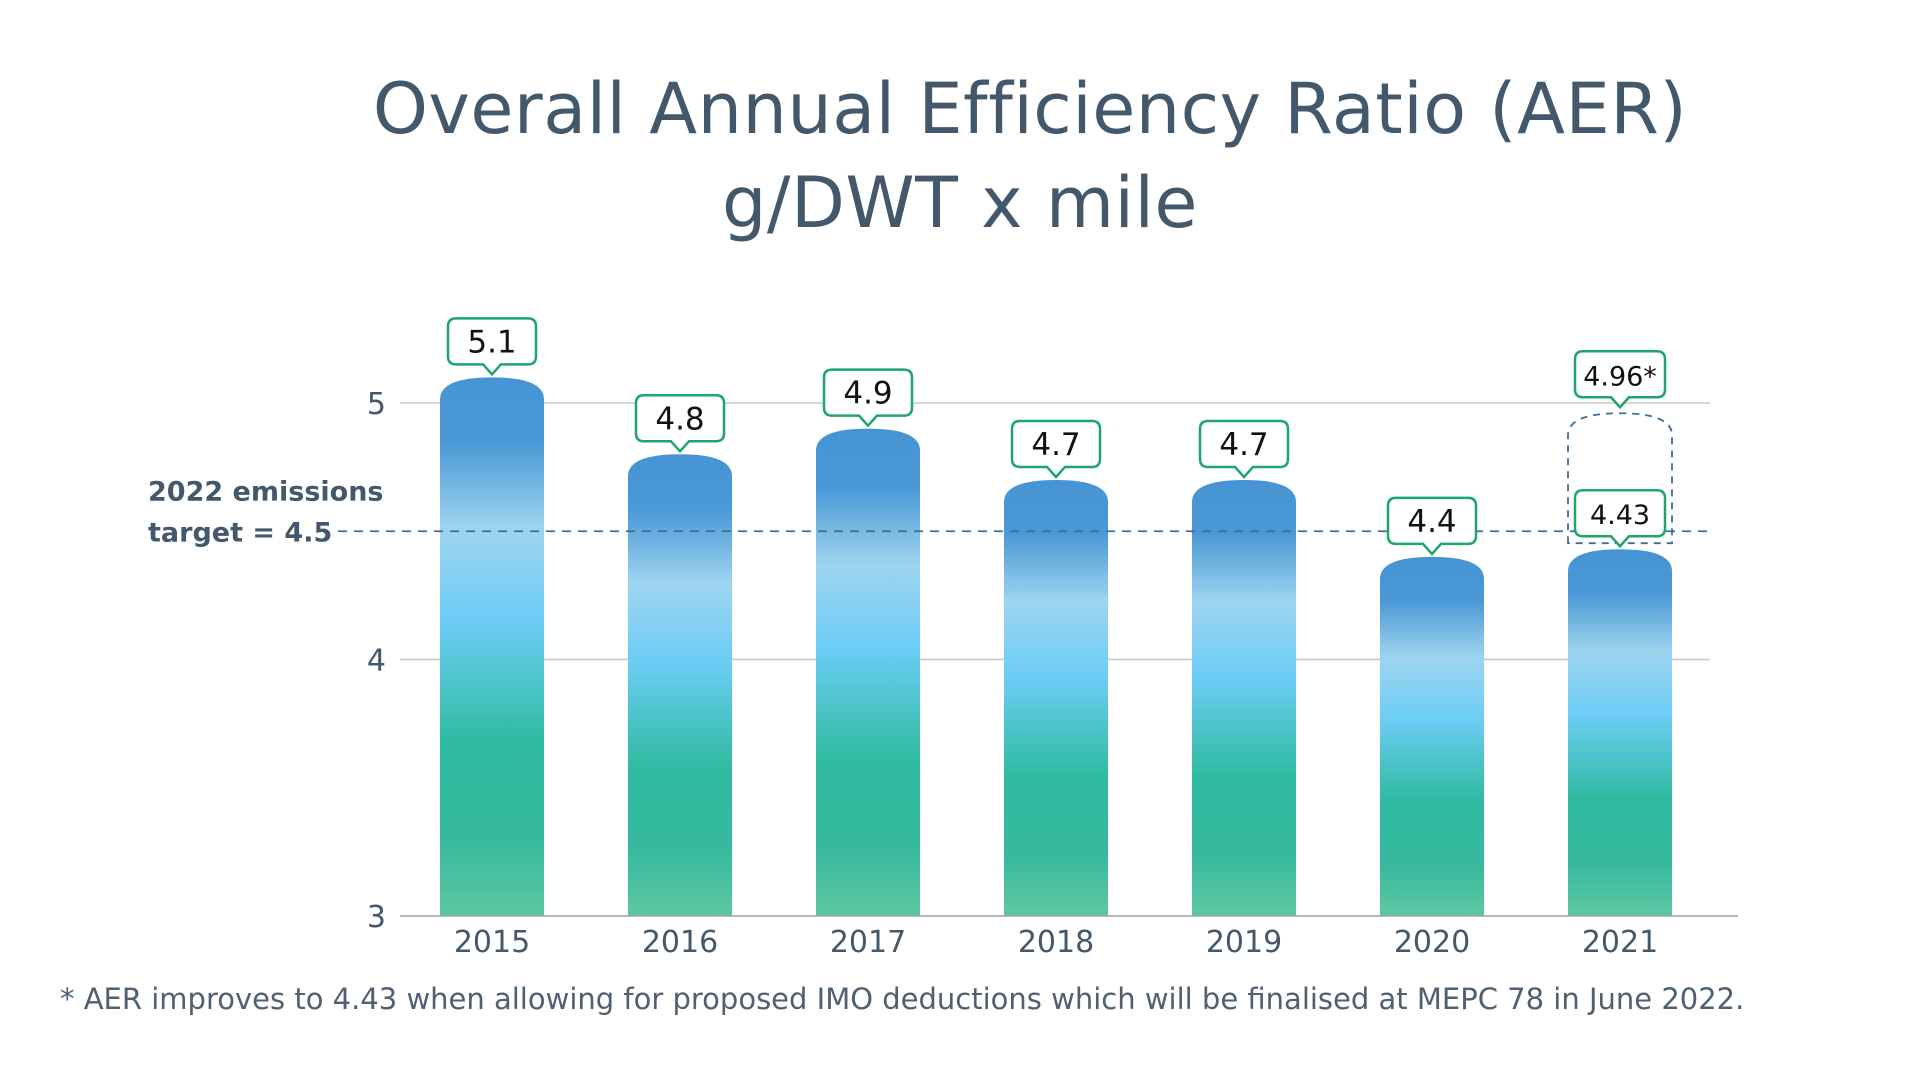 The width and height of the screenshot is (1920, 1080). Describe the element at coordinates (240, 532) in the screenshot. I see `target-label-line-2: target = 4.5` at that location.